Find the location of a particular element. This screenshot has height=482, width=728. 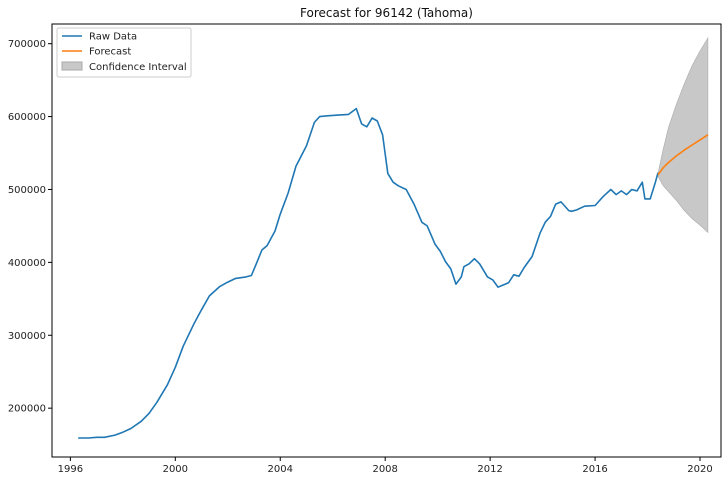

x-tick-label: 2020 is located at coordinates (699, 469).